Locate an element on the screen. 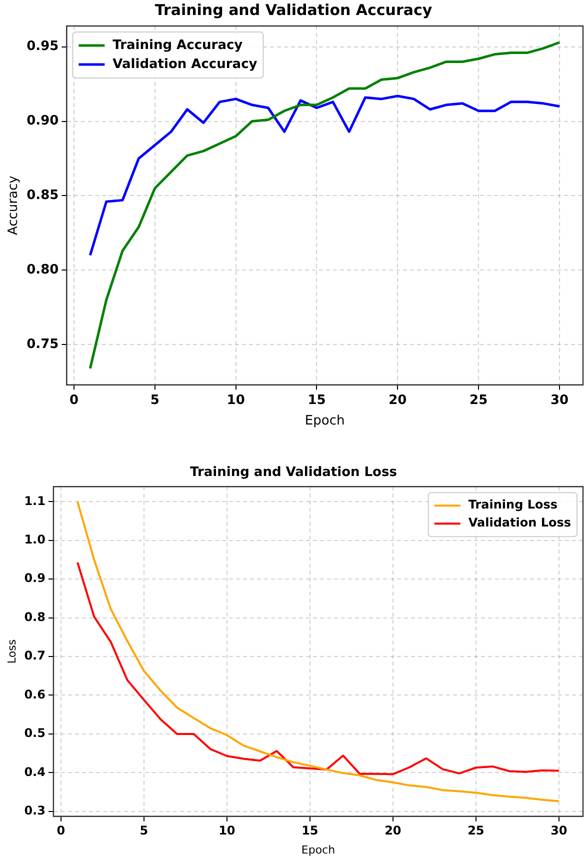 Image resolution: width=585 pixels, height=865 pixels. y-tick-label: 0.80 is located at coordinates (42, 270).